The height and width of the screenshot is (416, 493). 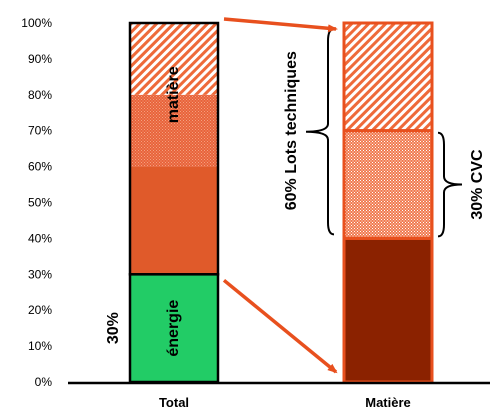 I want to click on group-label-matiere: matière, so click(x=173, y=94).